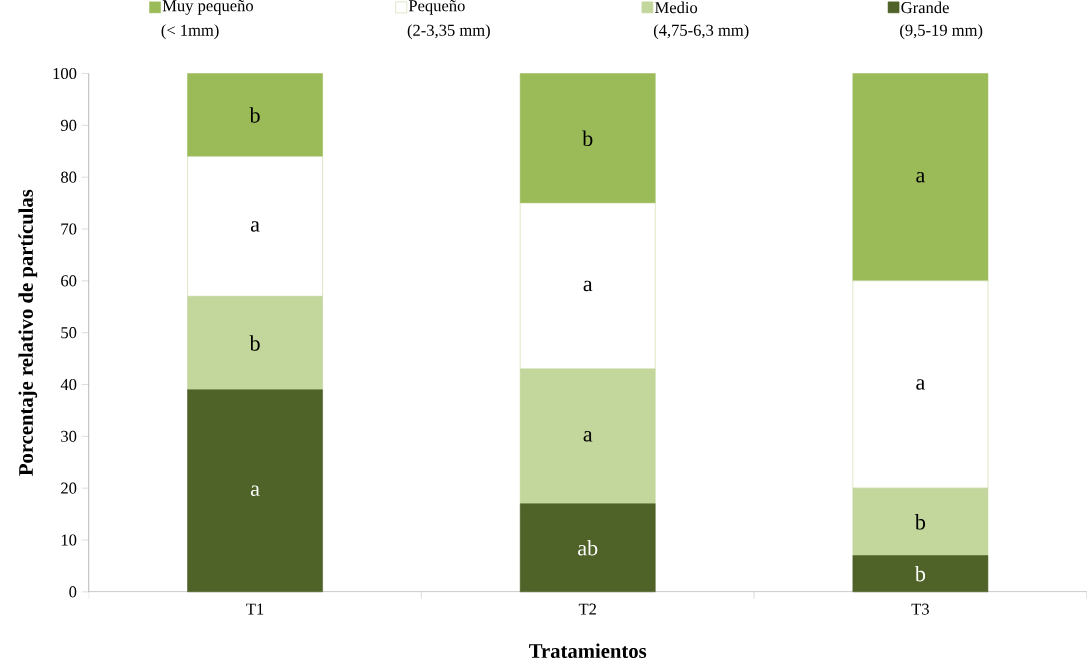 The width and height of the screenshot is (1087, 663). What do you see at coordinates (676, 7) in the screenshot?
I see `legend-label: Medio` at bounding box center [676, 7].